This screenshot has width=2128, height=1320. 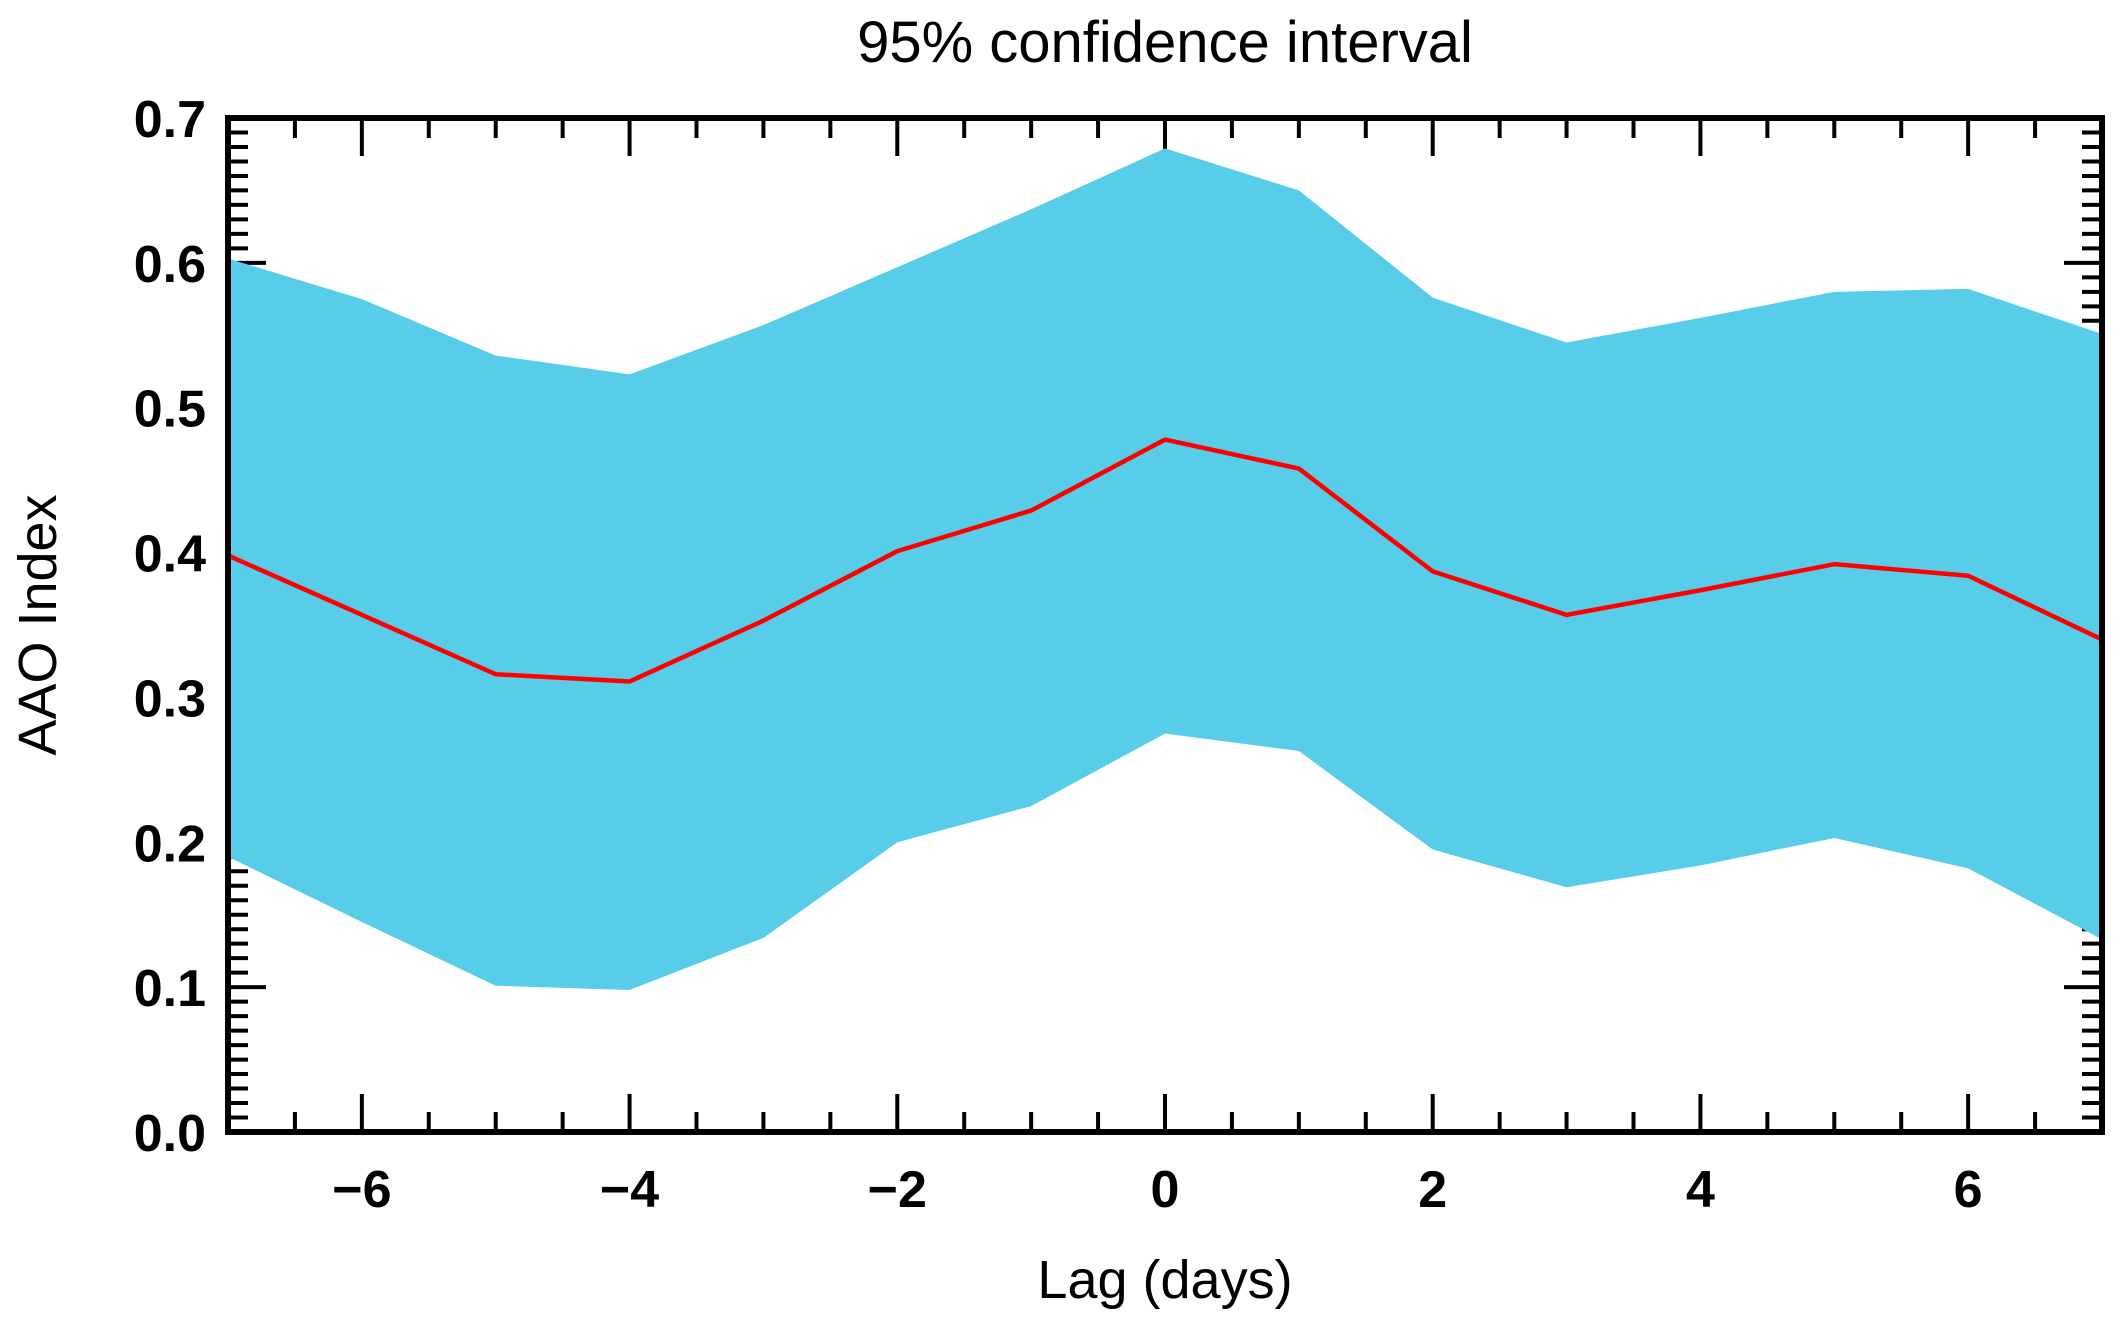 I want to click on y-tick-label: 0.5, so click(x=170, y=410).